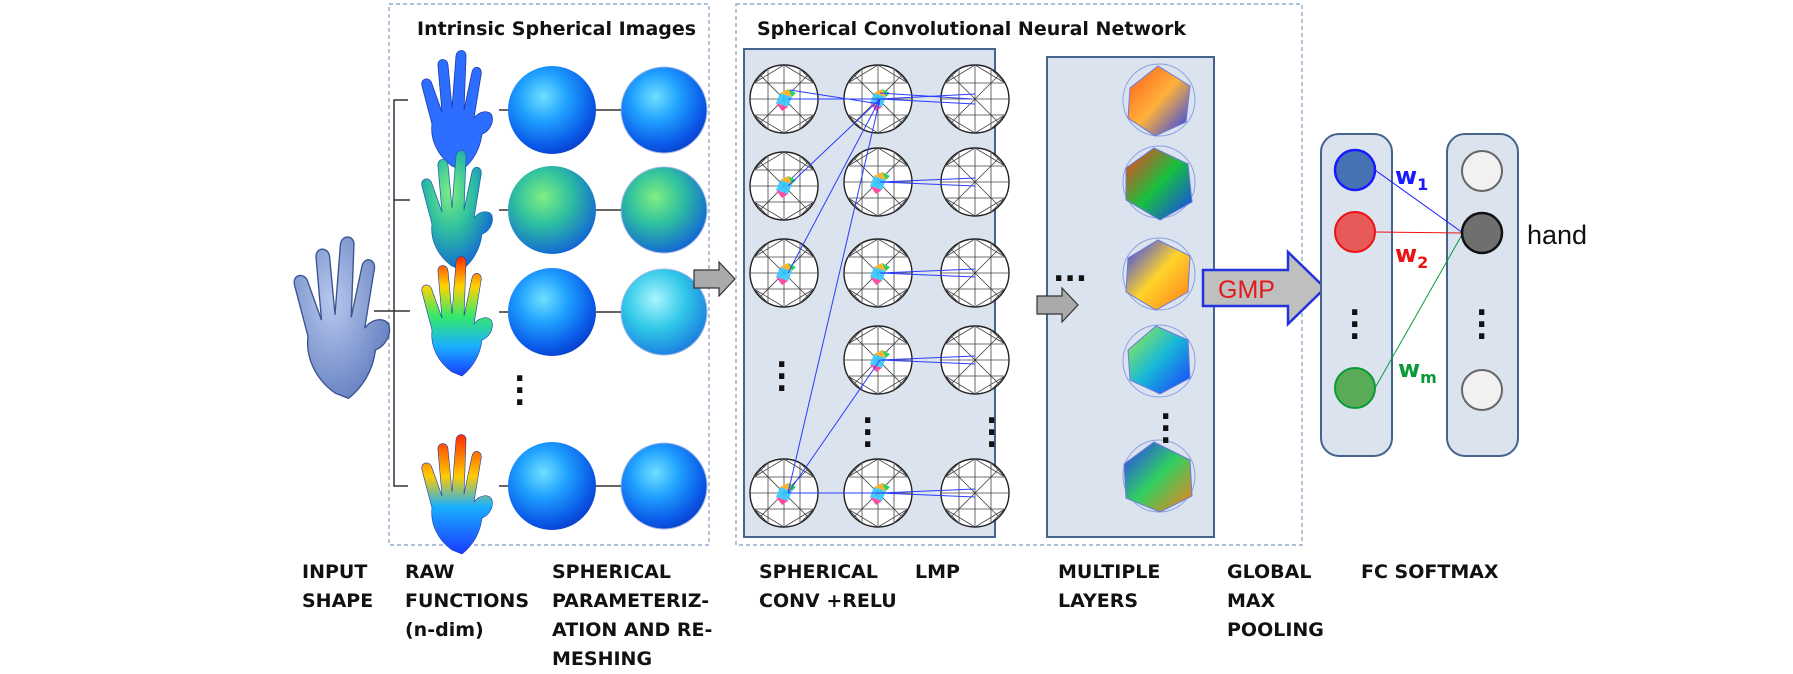 The height and width of the screenshot is (674, 1793). Describe the element at coordinates (1482, 390) in the screenshot. I see `out-node-n` at that location.